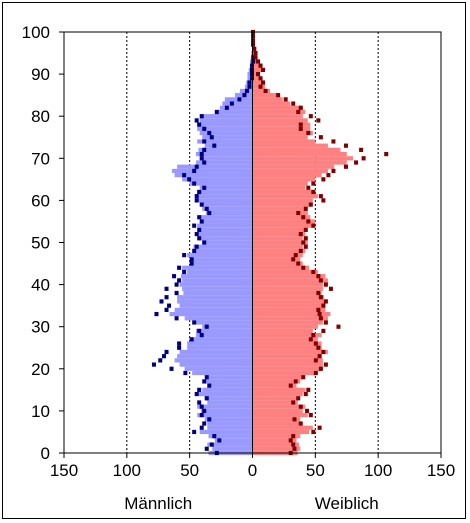 Image resolution: width=470 pixels, height=523 pixels. I want to click on y-tick-label: 70, so click(40, 158).